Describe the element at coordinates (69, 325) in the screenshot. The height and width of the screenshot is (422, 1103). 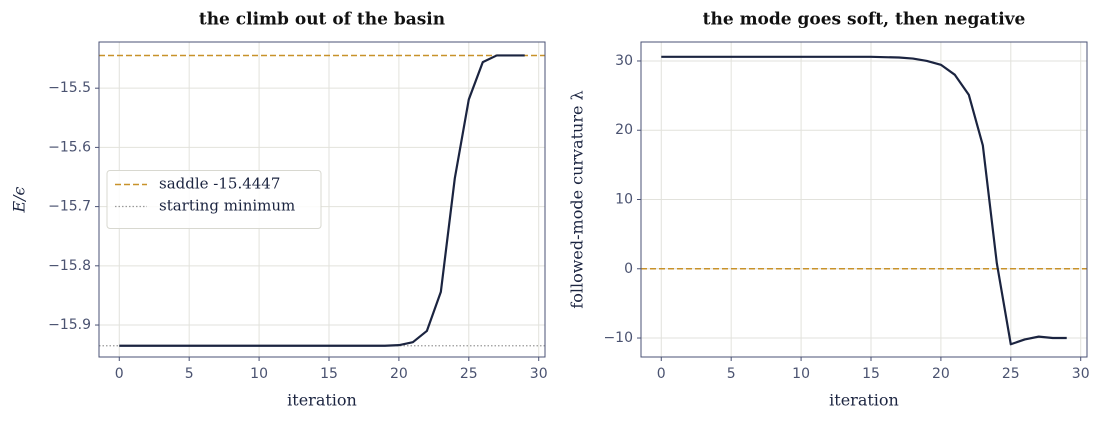
I see `y-tick-label: −15.9` at that location.